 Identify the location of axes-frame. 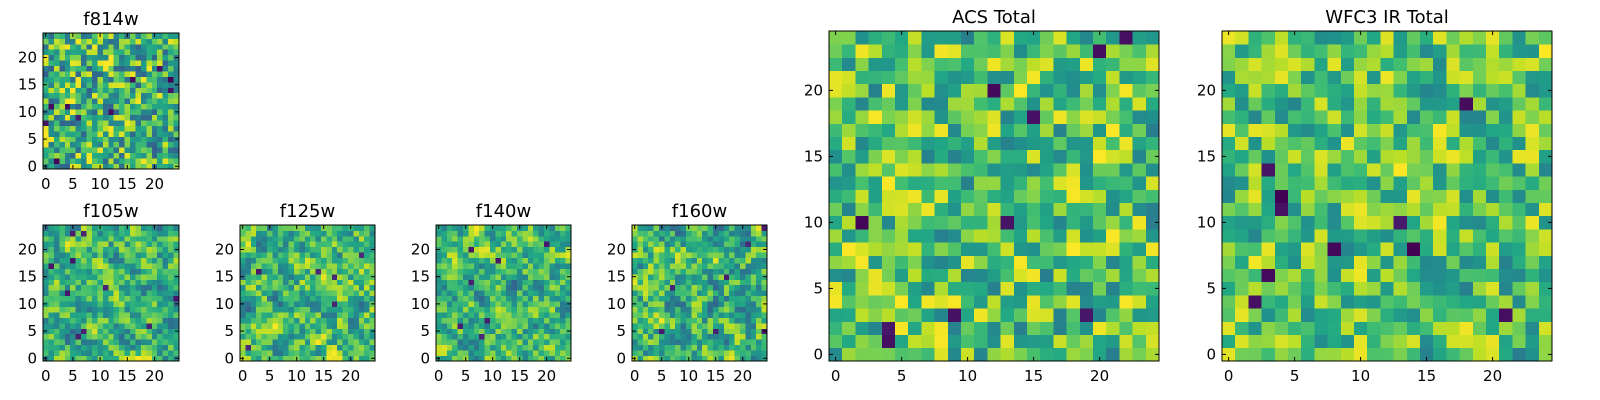
(111, 101).